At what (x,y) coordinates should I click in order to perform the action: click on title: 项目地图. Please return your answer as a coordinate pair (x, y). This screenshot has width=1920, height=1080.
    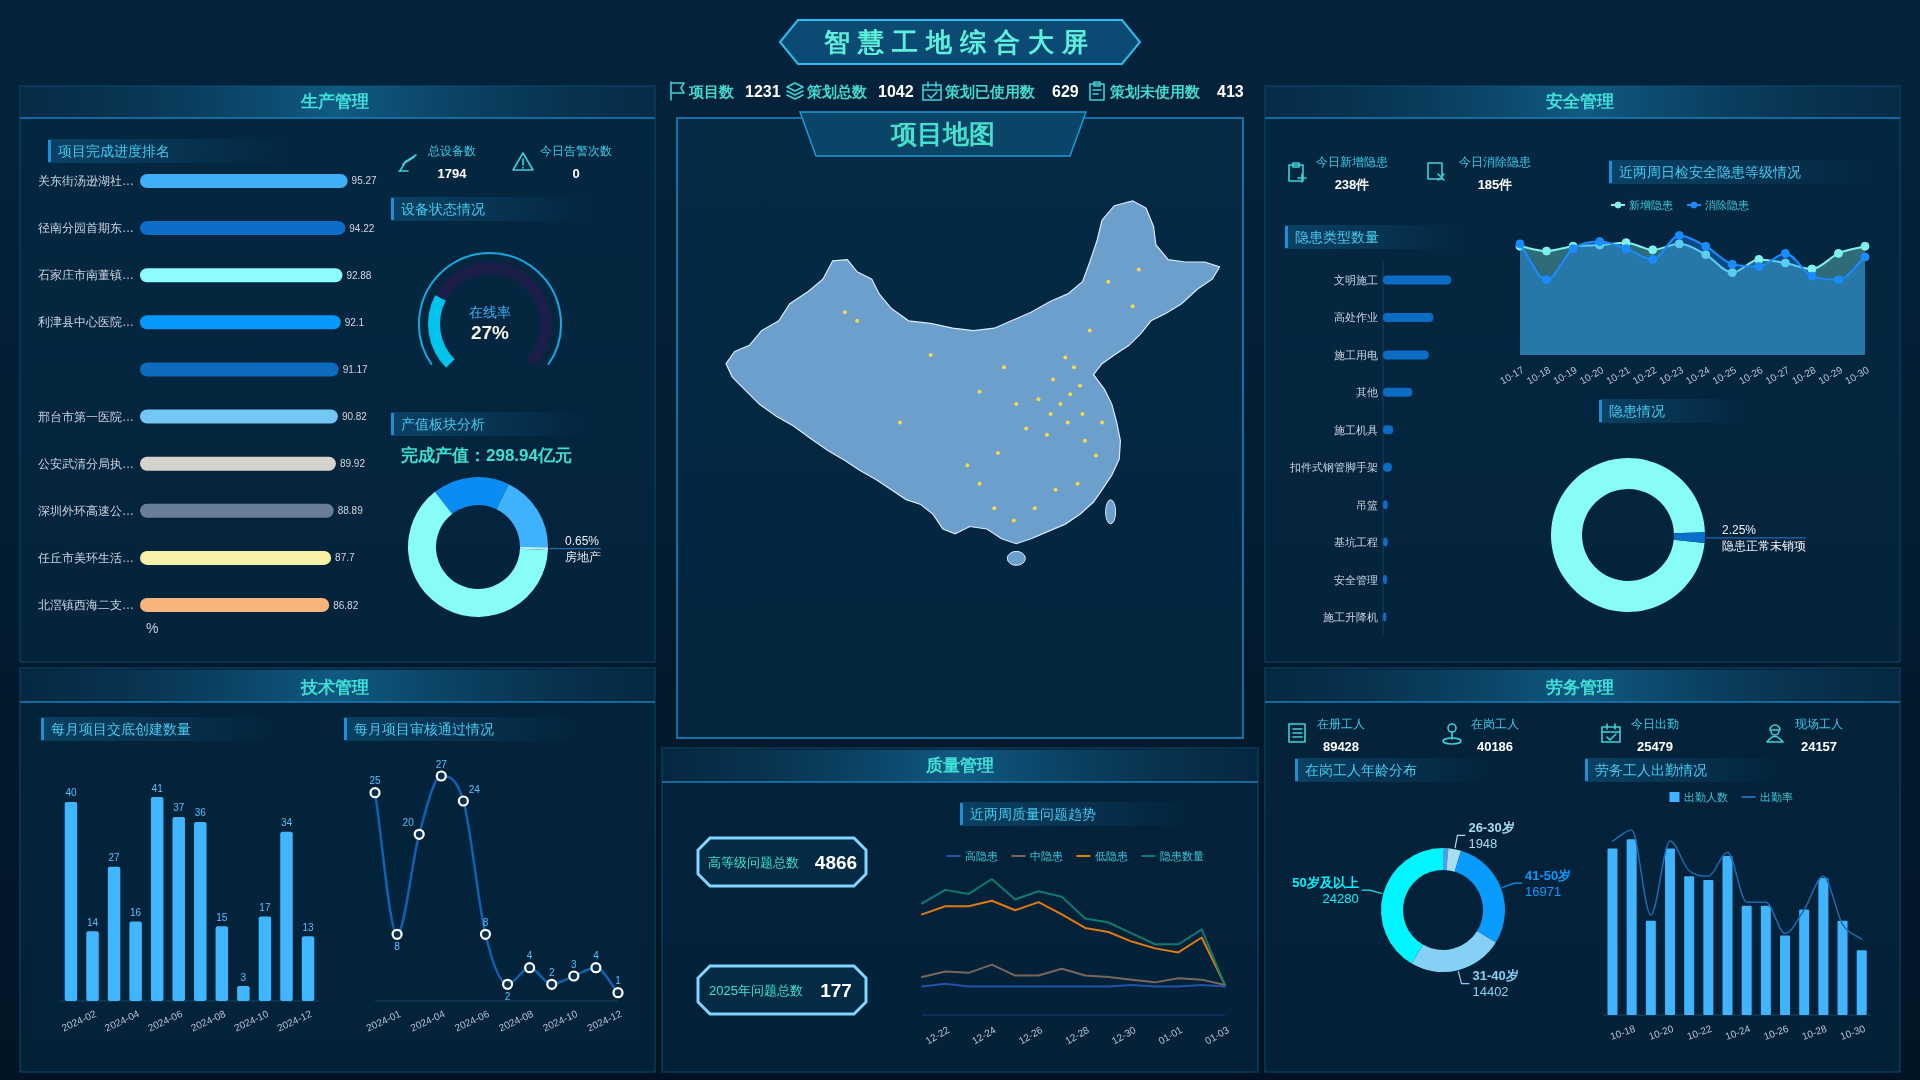
    Looking at the image, I should click on (943, 134).